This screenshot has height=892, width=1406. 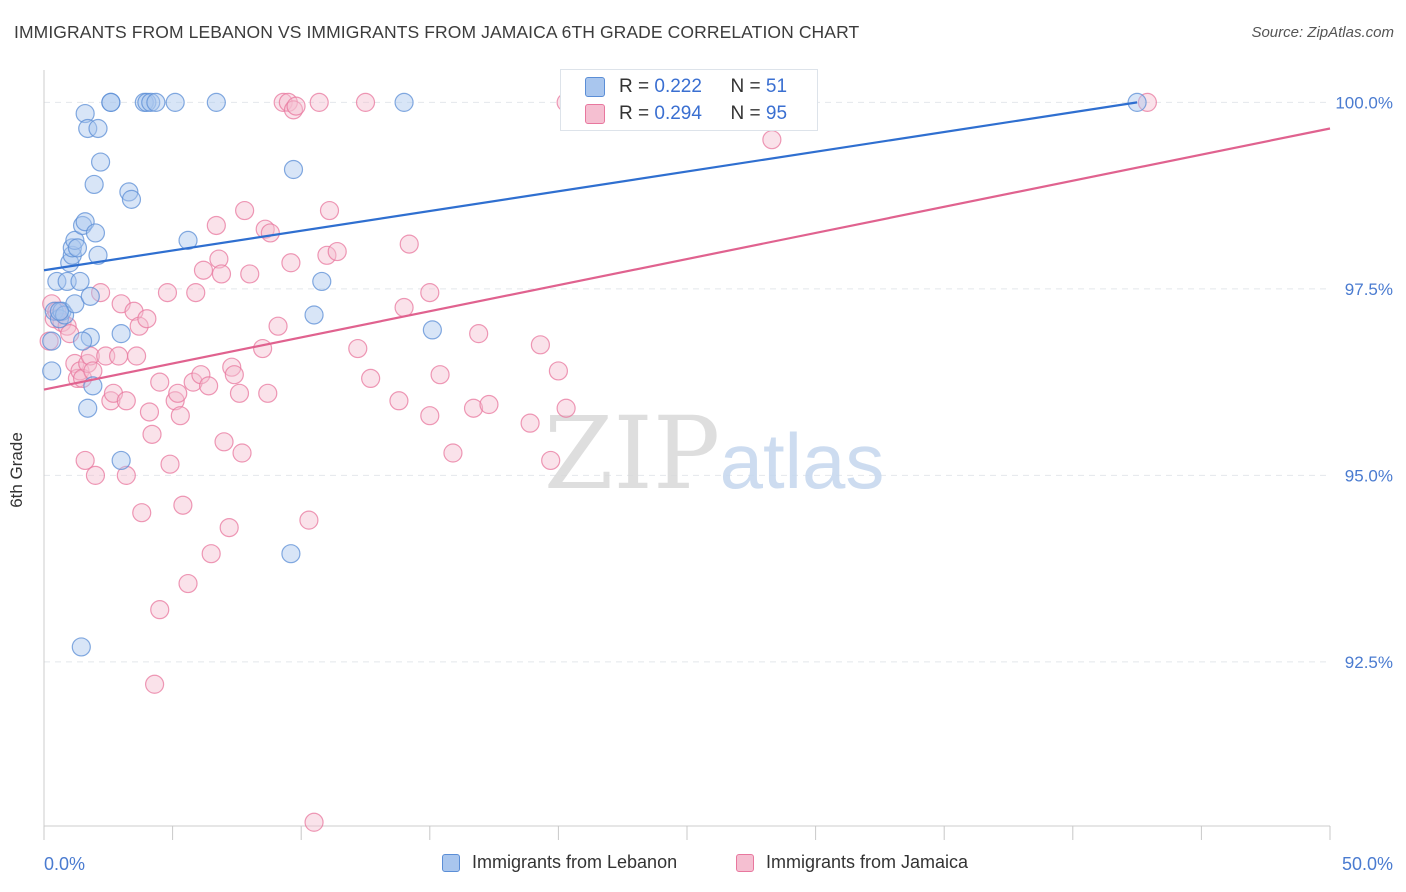 I want to click on source-label: Source: ZipAtlas.com, so click(x=1322, y=32).